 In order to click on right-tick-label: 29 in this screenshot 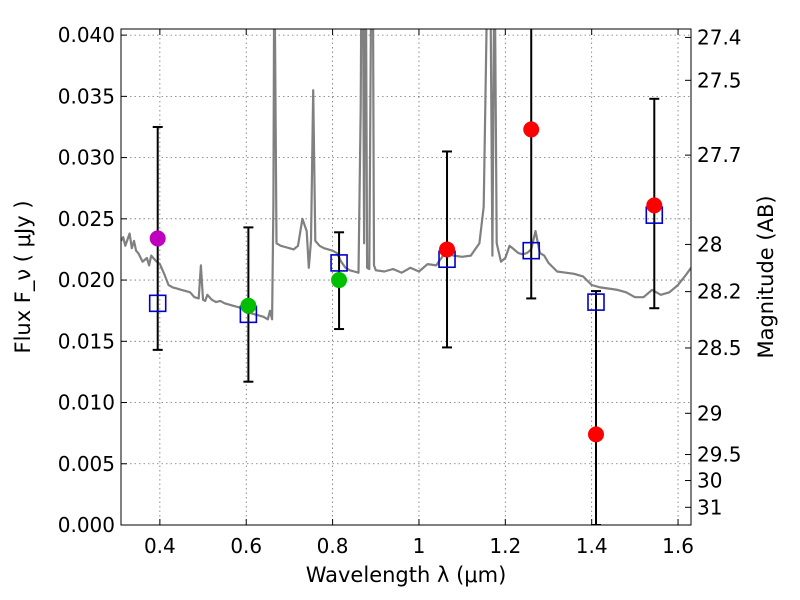, I will do `click(709, 413)`.